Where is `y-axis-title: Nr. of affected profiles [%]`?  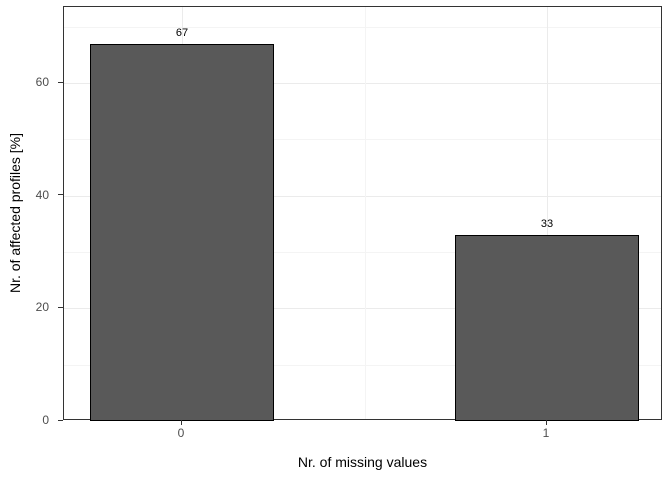 y-axis-title: Nr. of affected profiles [%] is located at coordinates (15, 213).